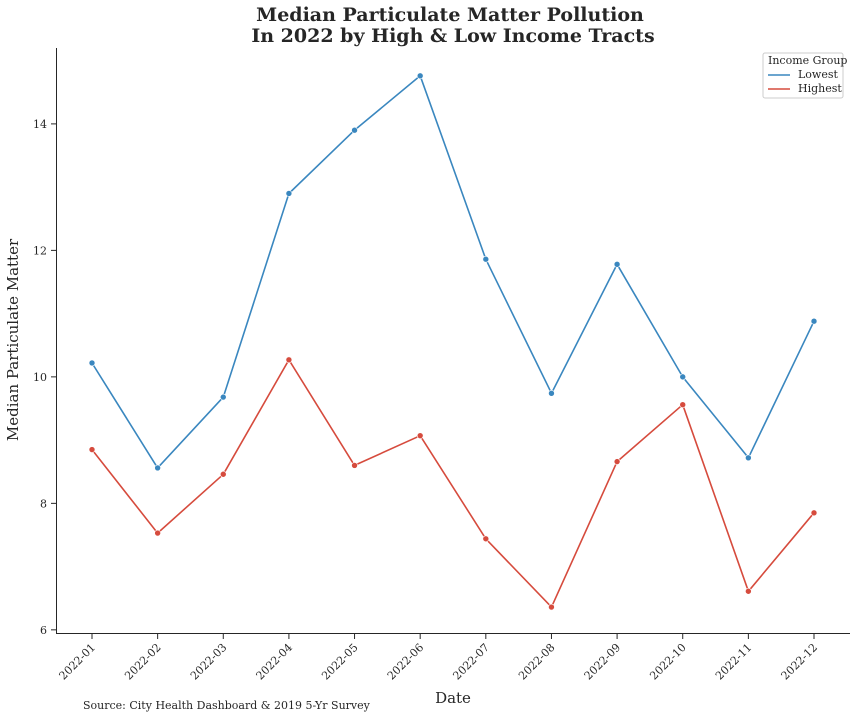 This screenshot has height=718, width=856. I want to click on x-axis-label: Date, so click(453, 698).